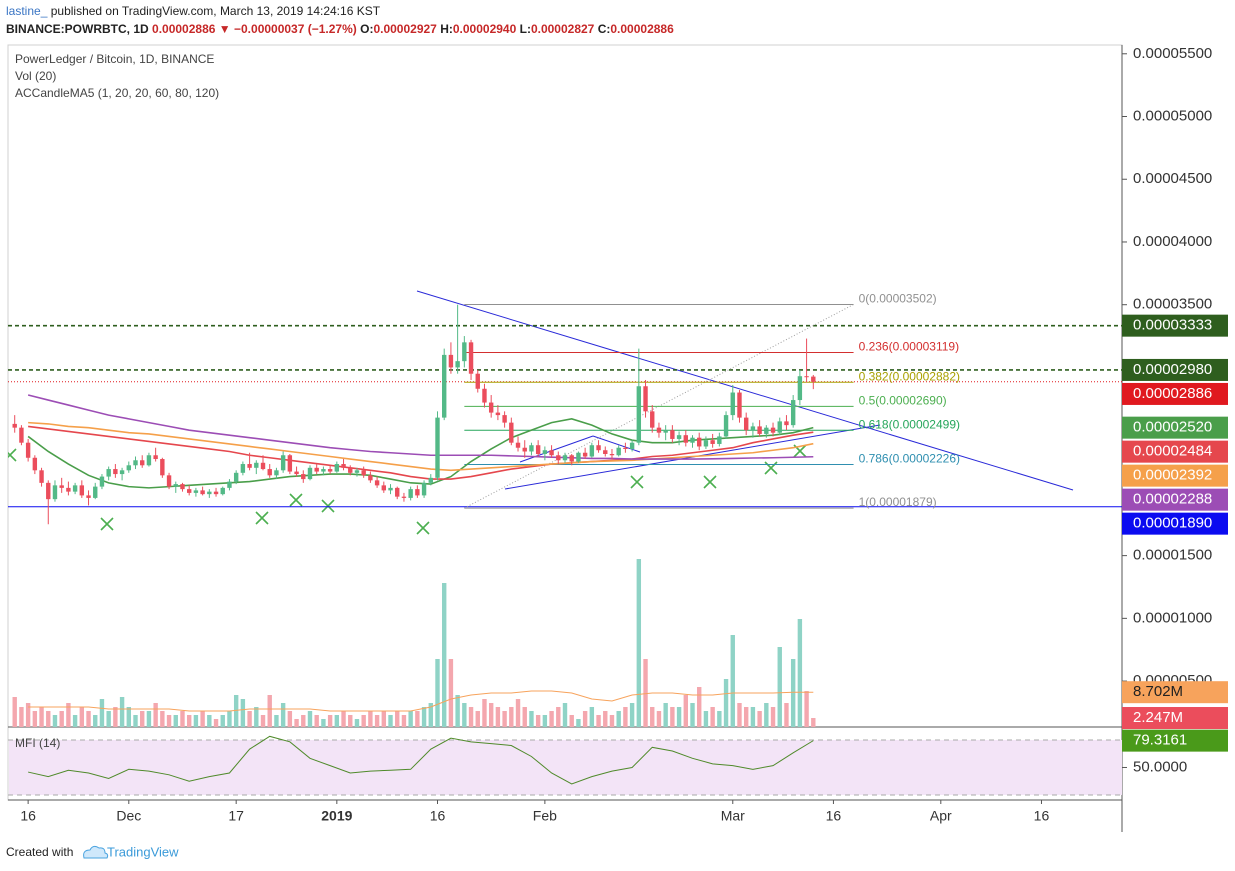  I want to click on mfi-title: MFI (14), so click(37, 743).